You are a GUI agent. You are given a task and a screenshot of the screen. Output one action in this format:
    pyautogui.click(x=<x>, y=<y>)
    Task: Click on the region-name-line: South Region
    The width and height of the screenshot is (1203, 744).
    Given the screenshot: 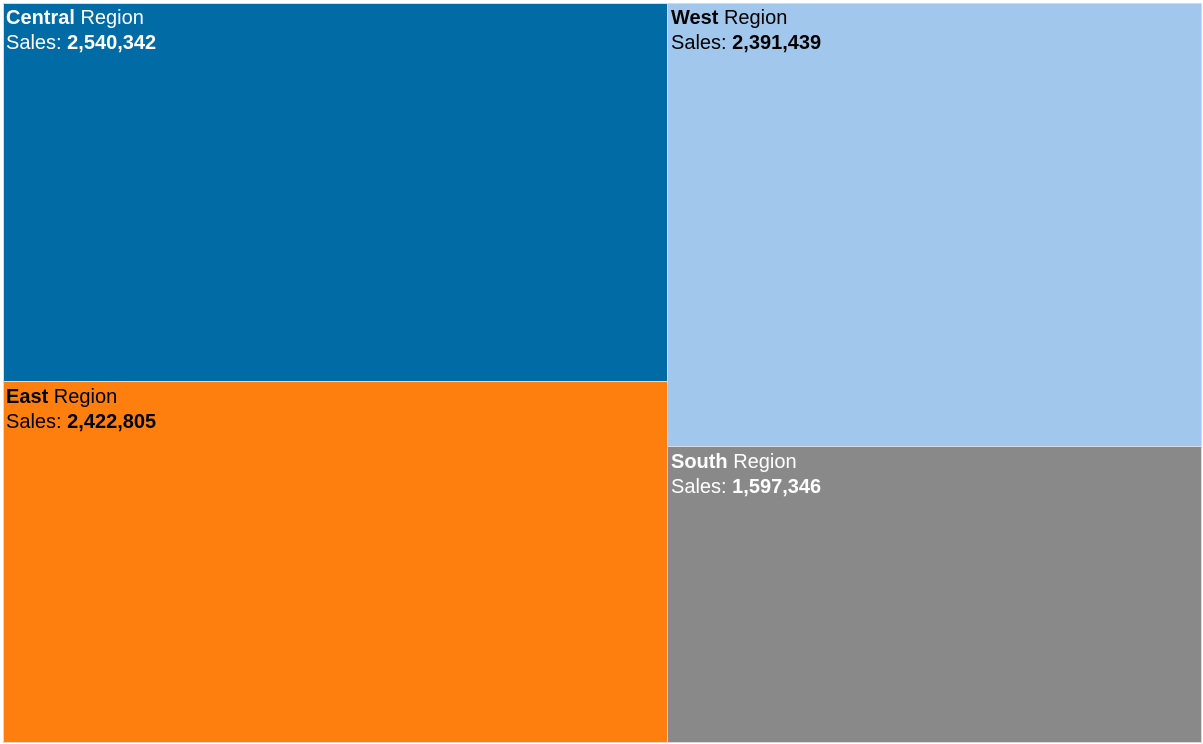 What is the action you would take?
    pyautogui.click(x=746, y=462)
    